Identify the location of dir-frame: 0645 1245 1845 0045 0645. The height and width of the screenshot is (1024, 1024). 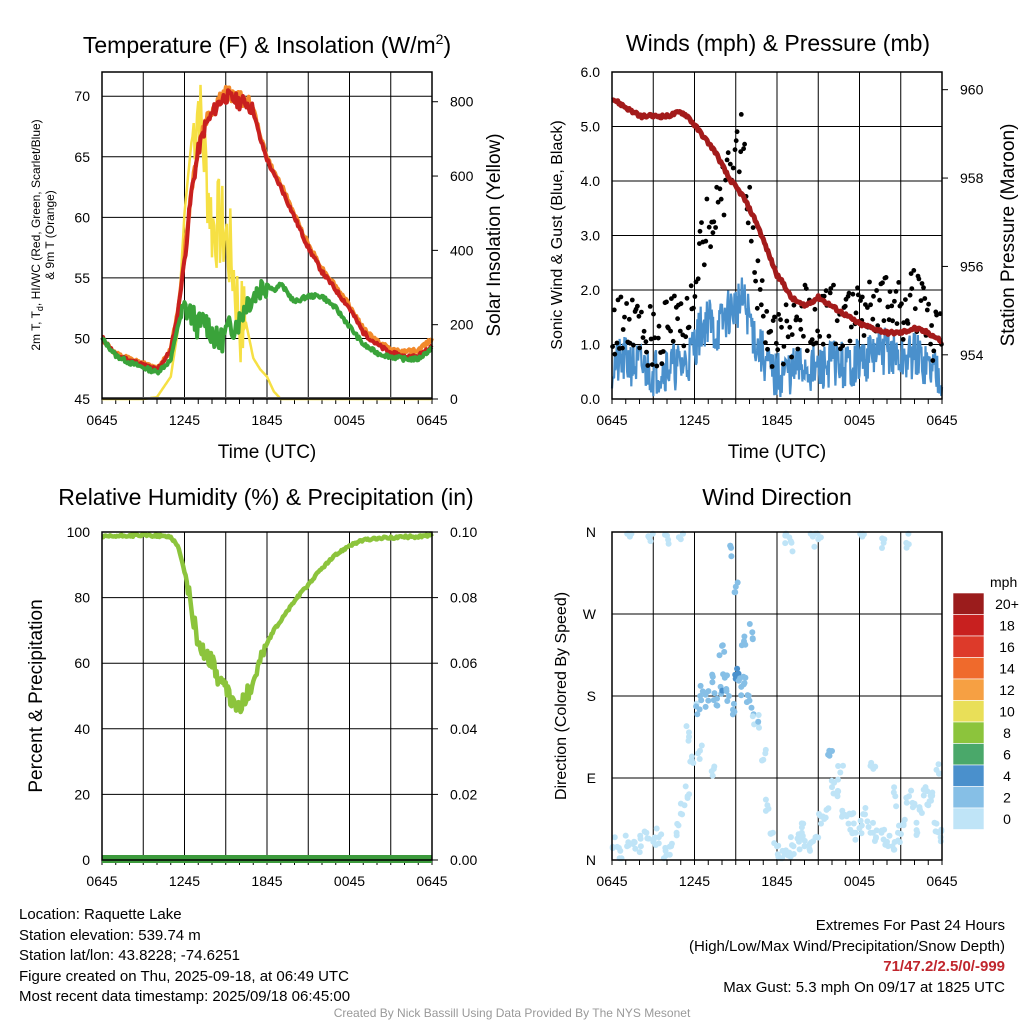
(777, 710).